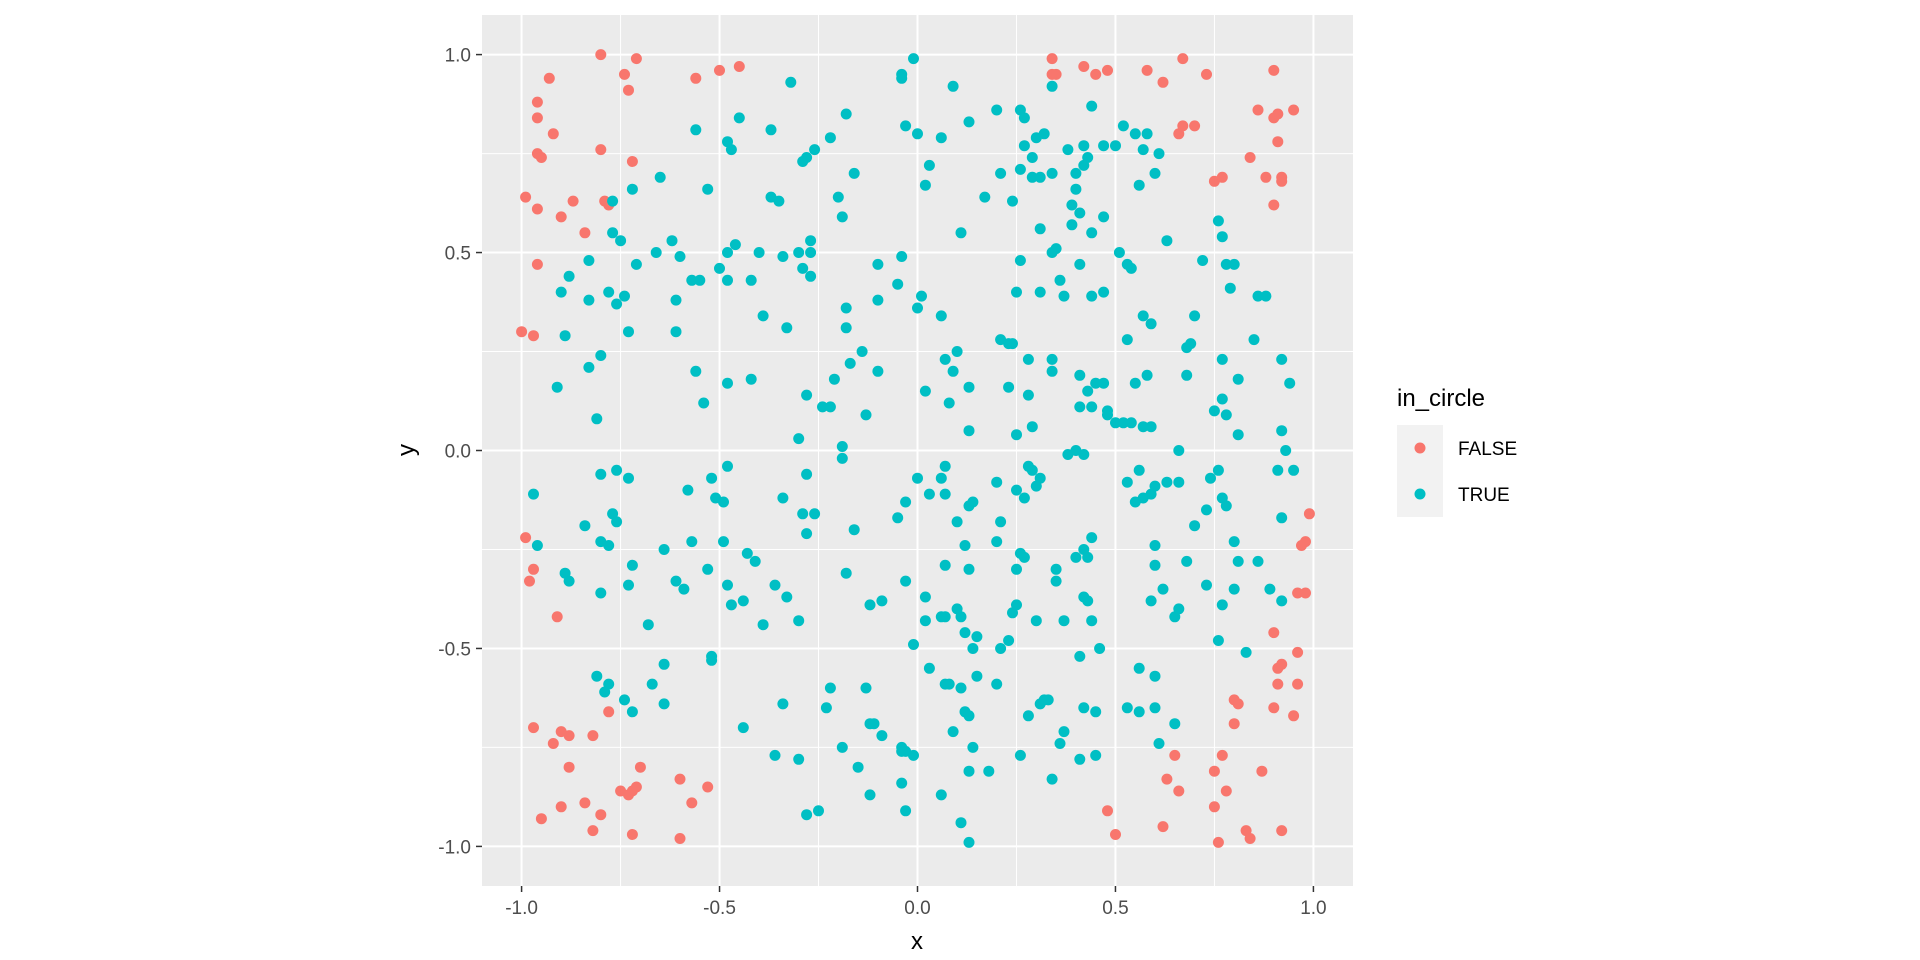 This screenshot has height=960, width=1920. What do you see at coordinates (1487, 449) in the screenshot?
I see `legend-label-false: FALSE` at bounding box center [1487, 449].